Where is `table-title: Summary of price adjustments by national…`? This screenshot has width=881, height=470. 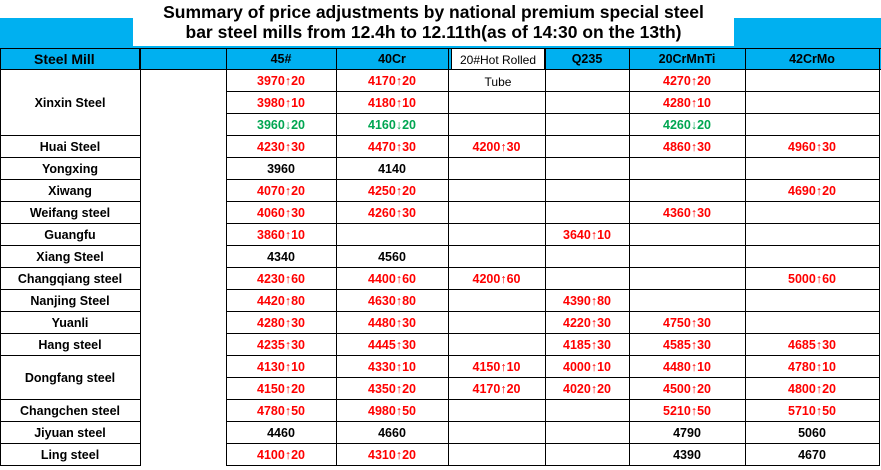 table-title: Summary of price adjustments by national… is located at coordinates (433, 24).